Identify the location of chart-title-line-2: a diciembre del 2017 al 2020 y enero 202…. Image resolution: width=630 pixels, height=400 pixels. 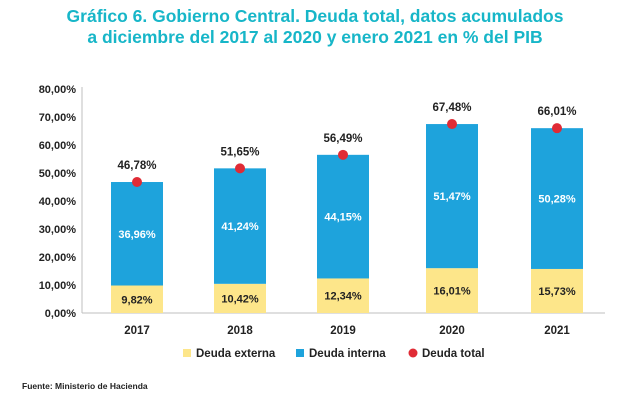
(315, 37).